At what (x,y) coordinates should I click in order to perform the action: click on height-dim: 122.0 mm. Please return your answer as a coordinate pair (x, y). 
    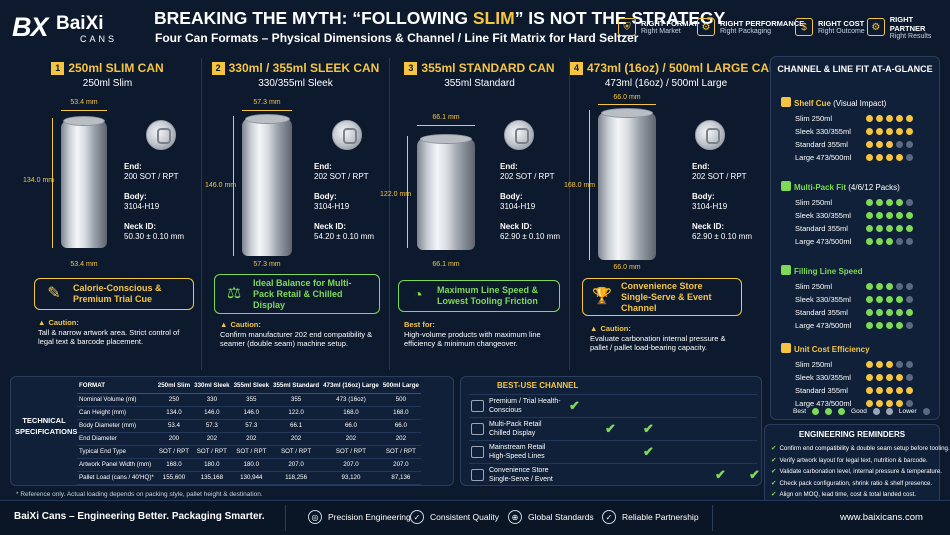
    Looking at the image, I should click on (396, 194).